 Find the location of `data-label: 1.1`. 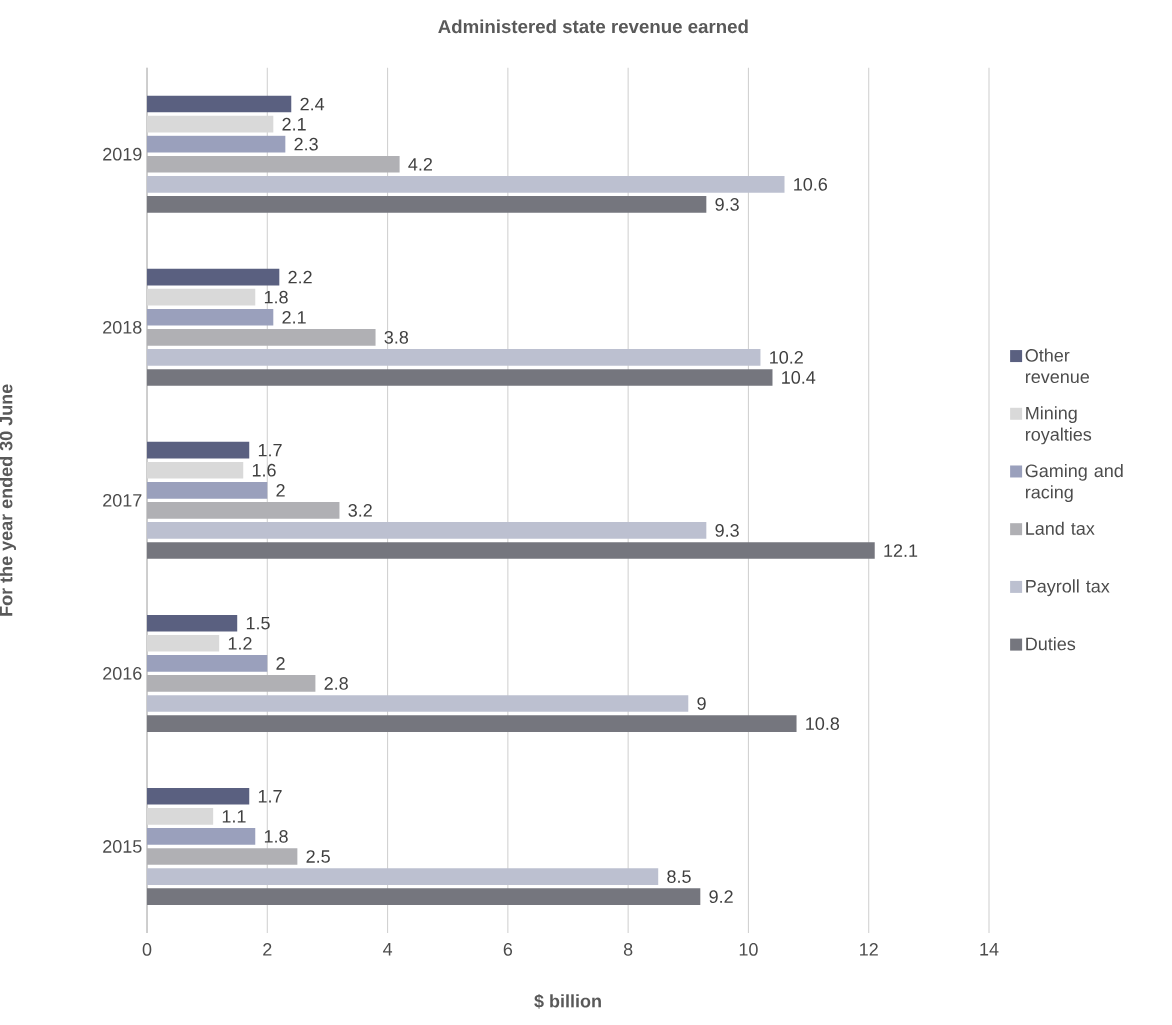

data-label: 1.1 is located at coordinates (234, 816).